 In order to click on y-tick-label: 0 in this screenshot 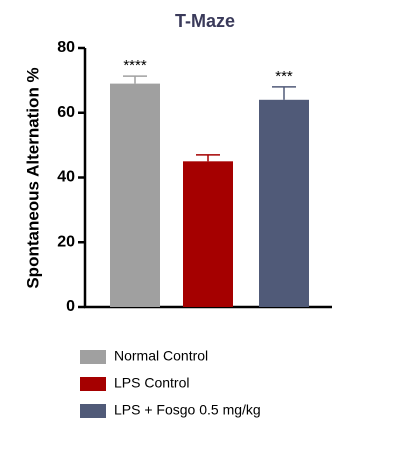, I will do `click(70, 306)`.